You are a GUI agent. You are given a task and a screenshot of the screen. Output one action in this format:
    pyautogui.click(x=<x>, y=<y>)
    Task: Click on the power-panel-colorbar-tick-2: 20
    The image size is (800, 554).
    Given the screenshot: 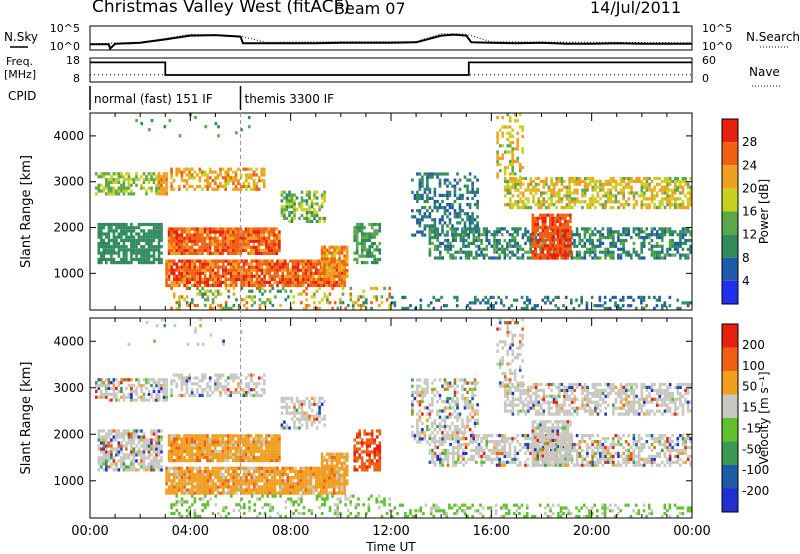 What is the action you would take?
    pyautogui.click(x=749, y=188)
    